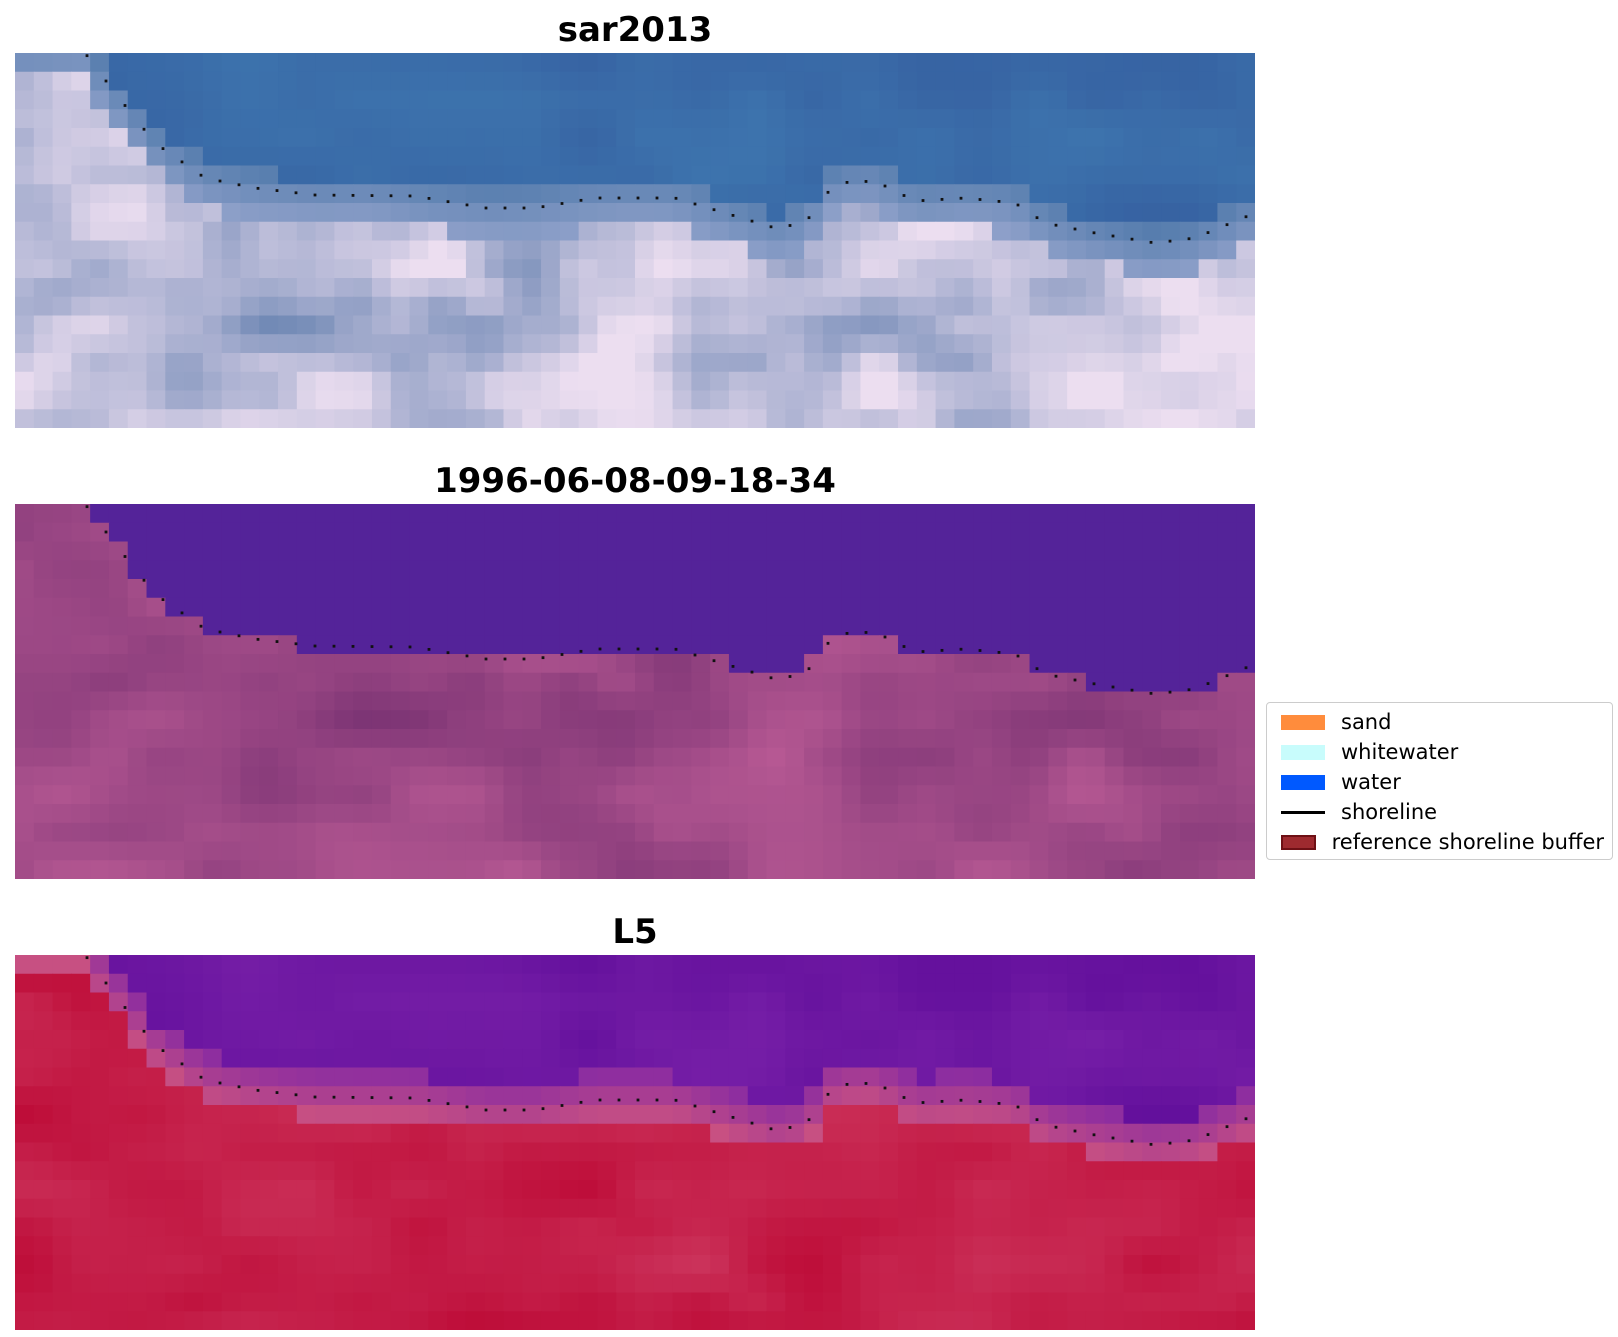 This screenshot has width=1618, height=1337. Describe the element at coordinates (635, 30) in the screenshot. I see `panel-title-1: sar2013` at that location.